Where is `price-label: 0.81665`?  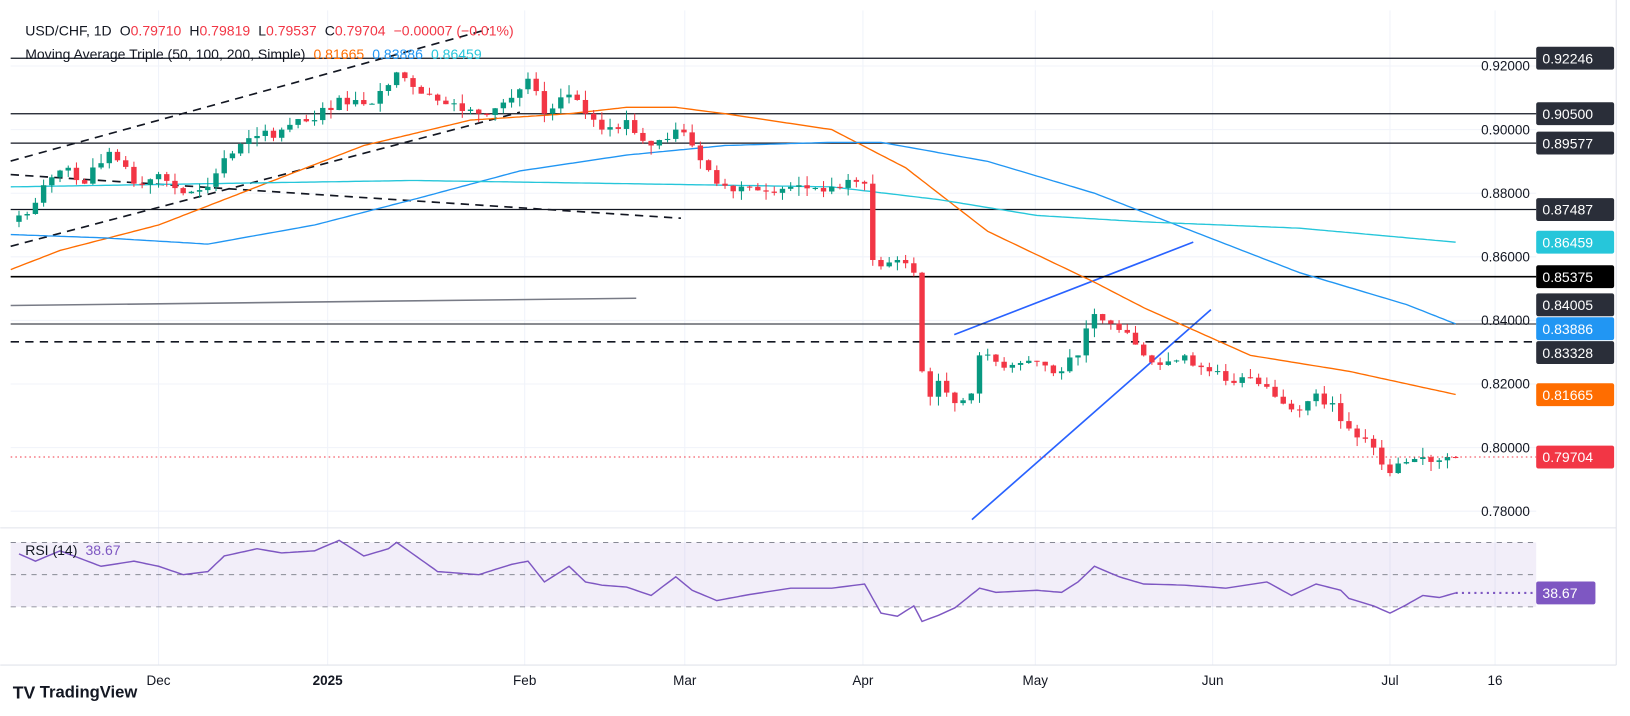
price-label: 0.81665 is located at coordinates (1575, 395).